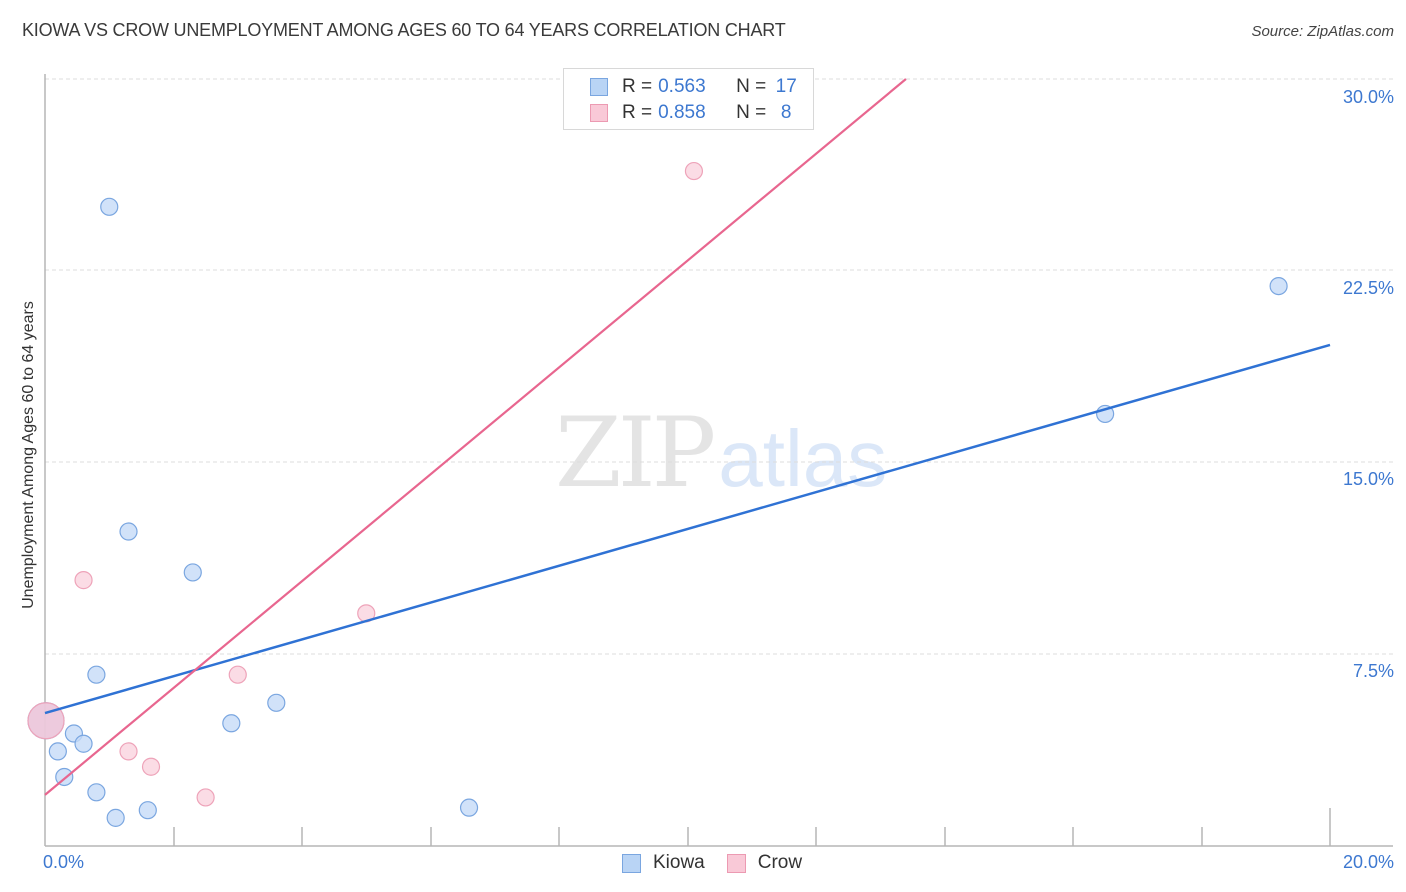  Describe the element at coordinates (786, 86) in the screenshot. I see `n-value: 17` at that location.